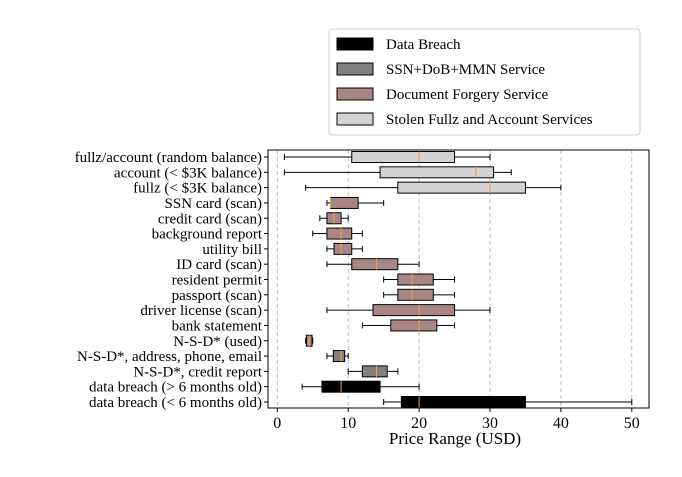 The width and height of the screenshot is (682, 477). I want to click on y-tick-label: ID card (scan), so click(219, 265).